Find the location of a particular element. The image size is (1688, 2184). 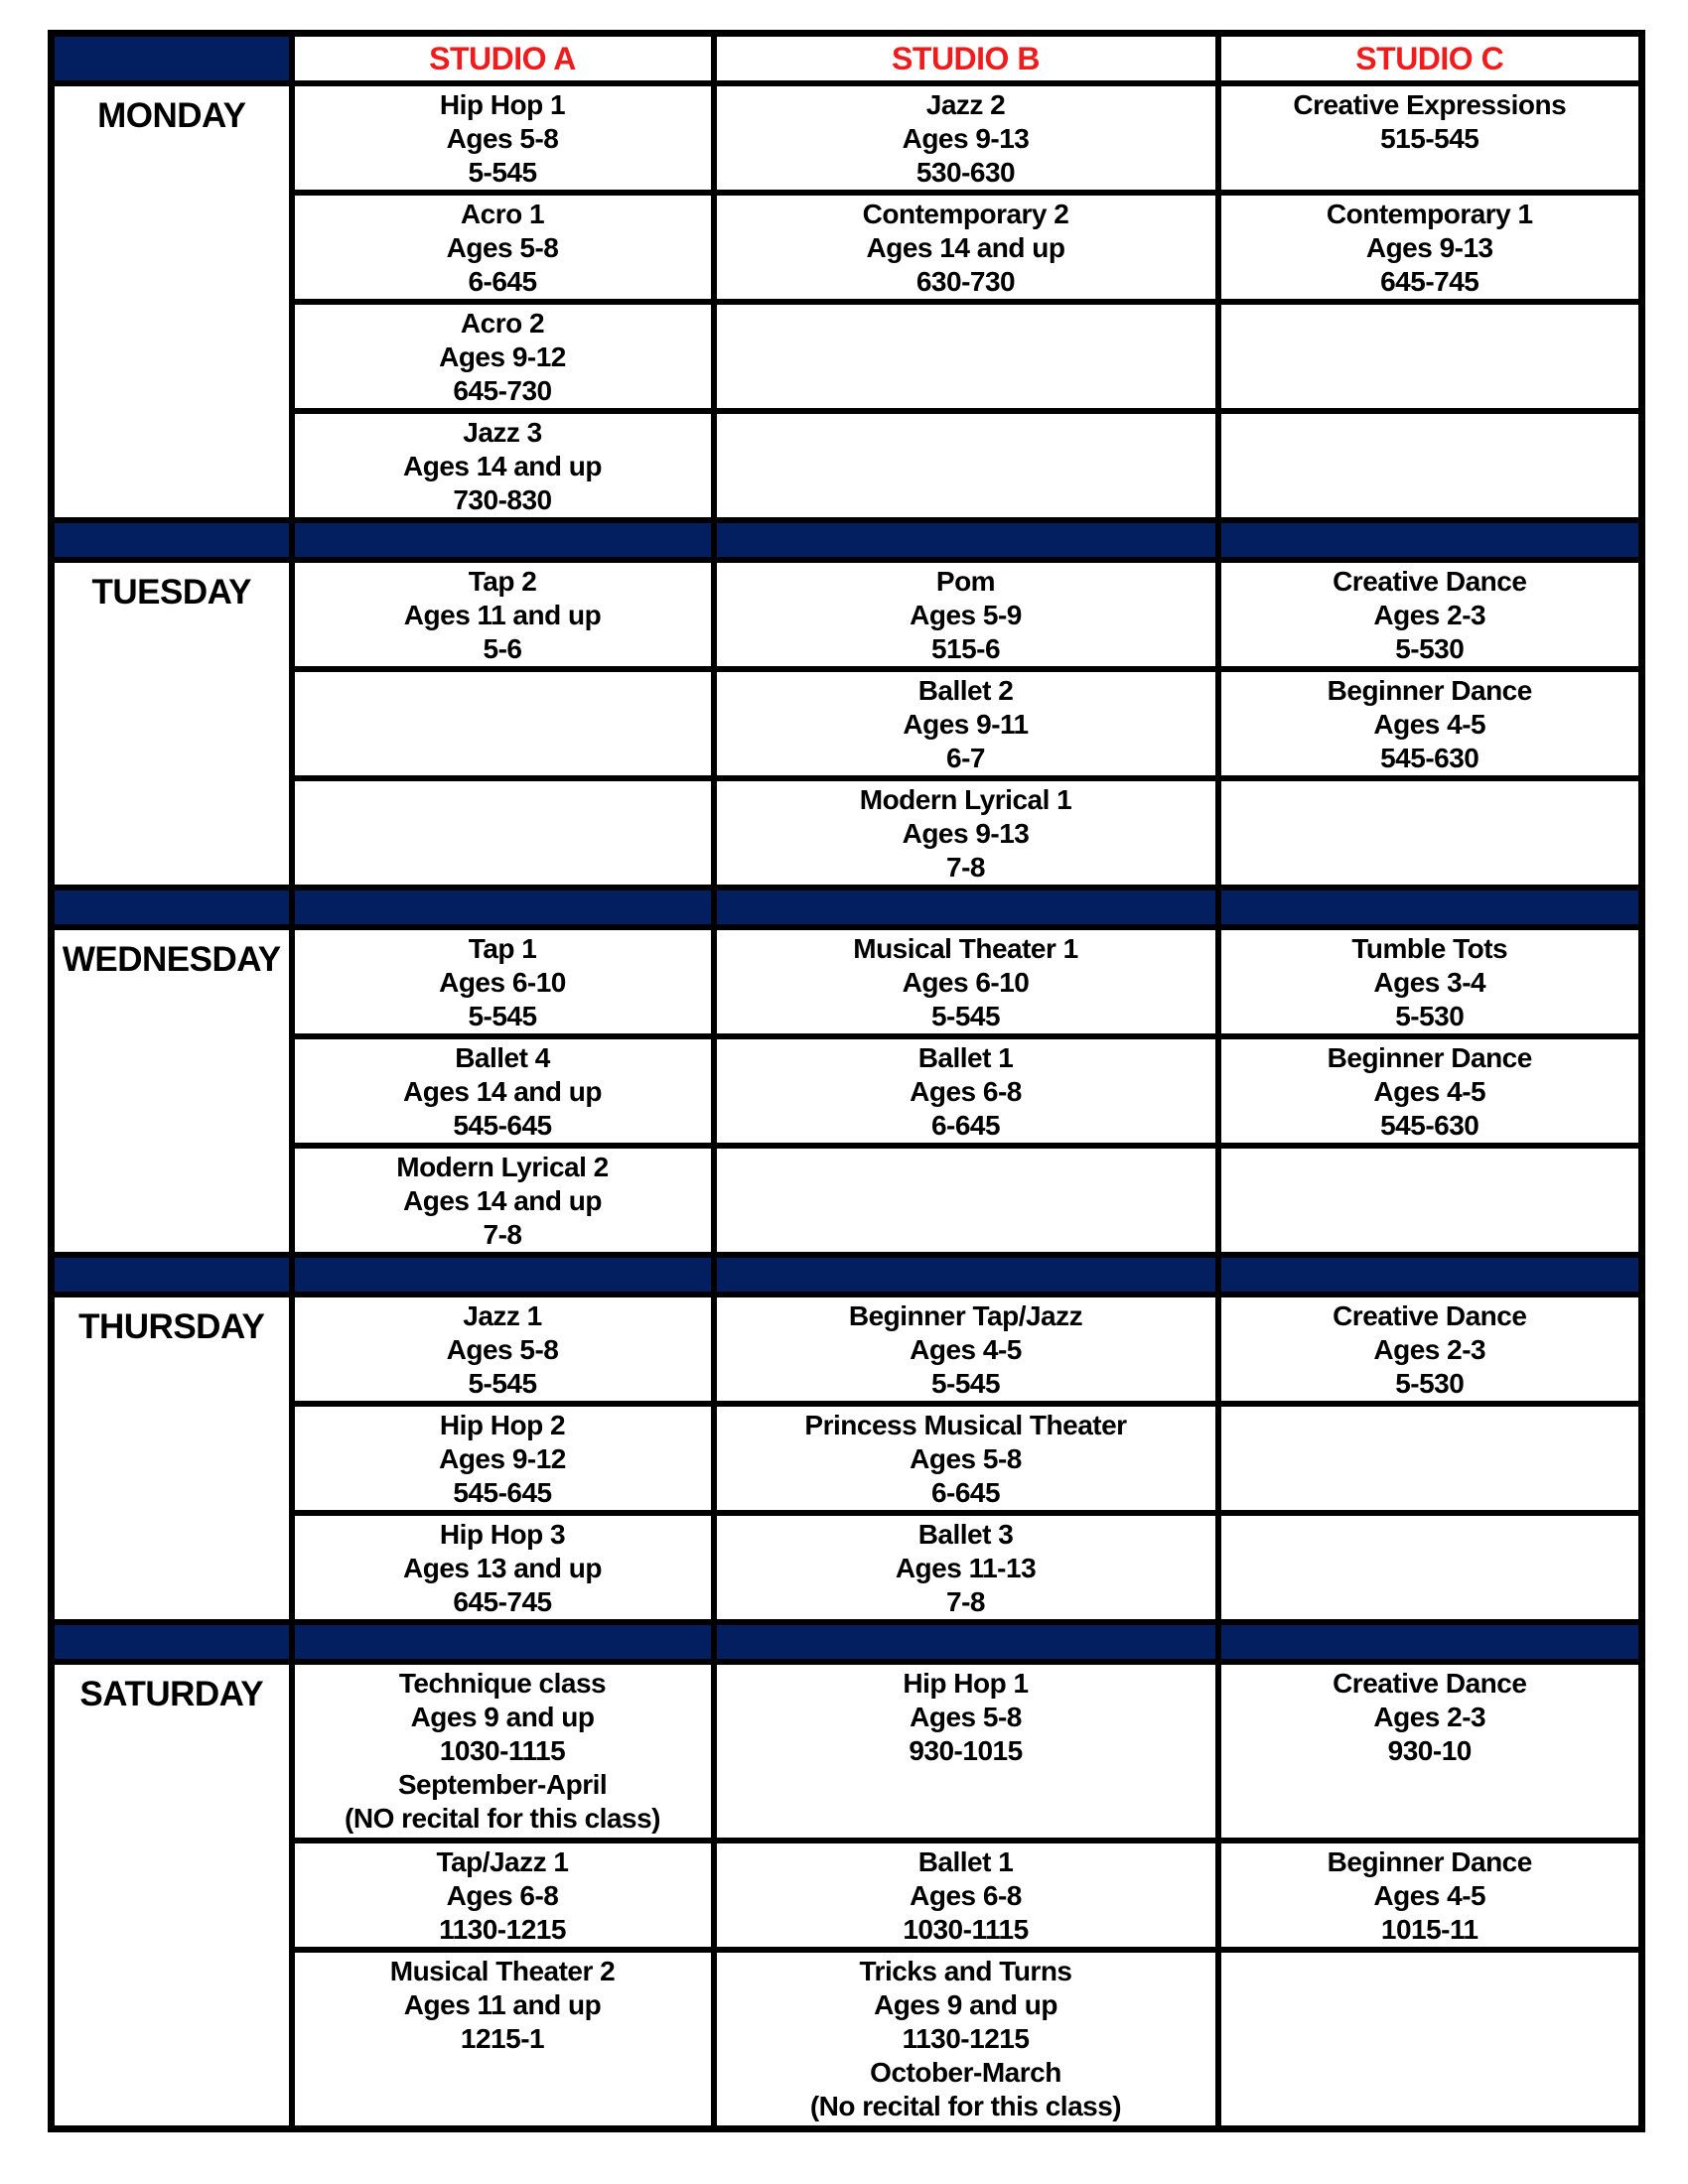

class-cell: Ballet 1 Ages 6-8 1030-1115 is located at coordinates (965, 1895).